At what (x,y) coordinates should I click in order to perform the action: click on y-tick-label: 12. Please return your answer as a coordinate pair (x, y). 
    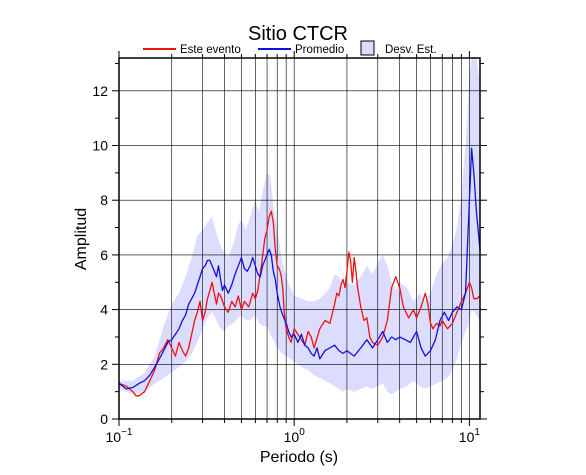
    Looking at the image, I should click on (100, 91).